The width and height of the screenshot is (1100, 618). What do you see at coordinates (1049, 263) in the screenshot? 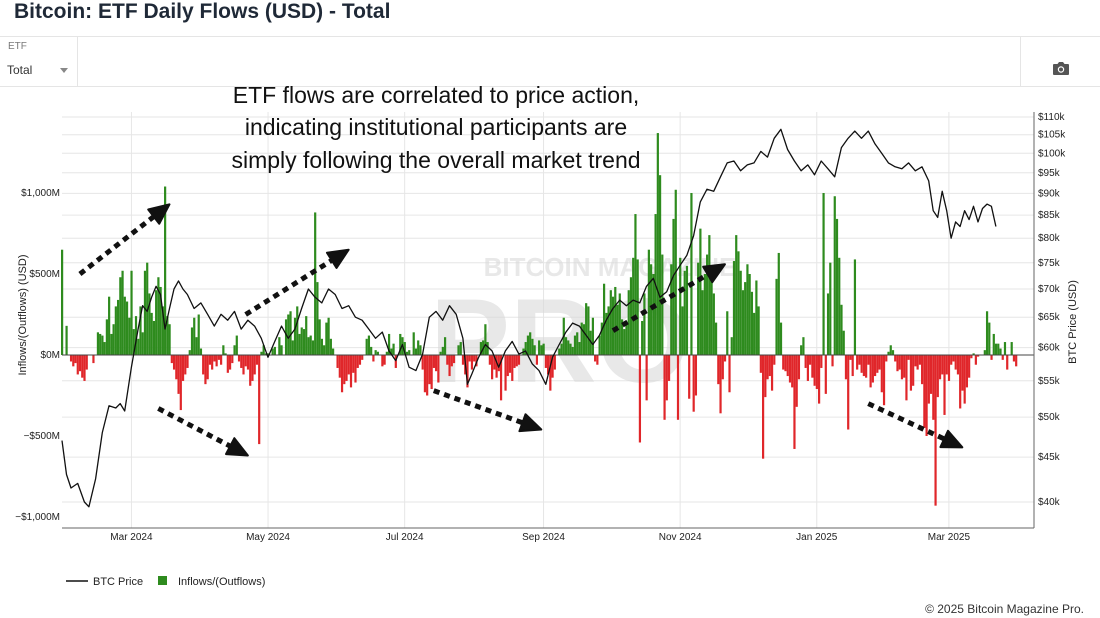
I see `y-right-tick-label: $75k` at bounding box center [1049, 263].